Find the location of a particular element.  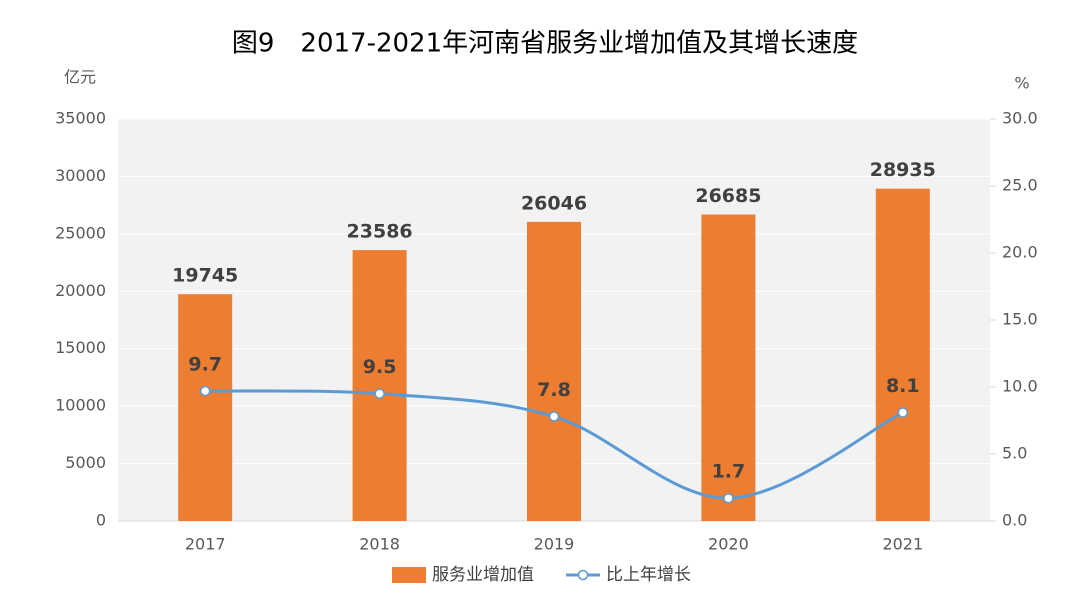

y-tick-label: 35000 is located at coordinates (80, 118).